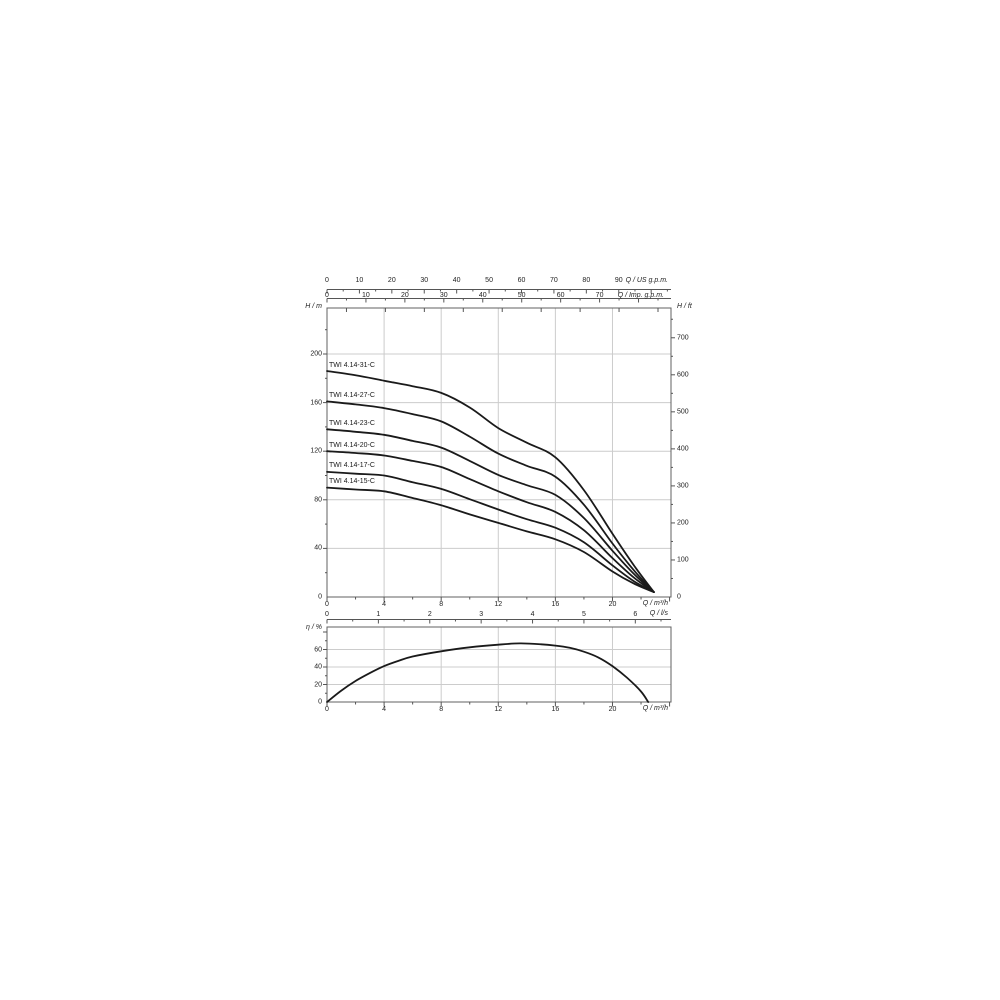  I want to click on tick-label-us-gpm: 80, so click(586, 280).